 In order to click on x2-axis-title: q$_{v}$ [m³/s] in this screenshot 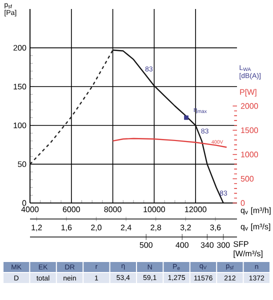, I will do `click(255, 227)`.